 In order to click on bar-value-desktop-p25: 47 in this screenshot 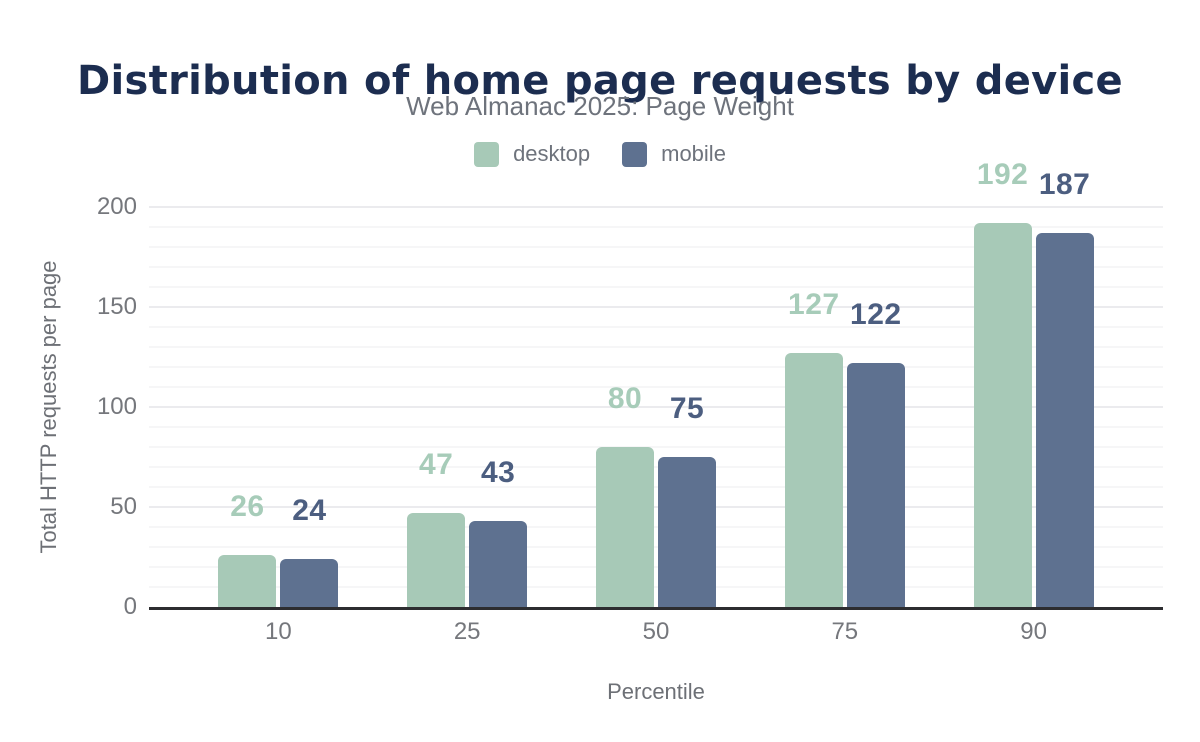, I will do `click(436, 464)`.